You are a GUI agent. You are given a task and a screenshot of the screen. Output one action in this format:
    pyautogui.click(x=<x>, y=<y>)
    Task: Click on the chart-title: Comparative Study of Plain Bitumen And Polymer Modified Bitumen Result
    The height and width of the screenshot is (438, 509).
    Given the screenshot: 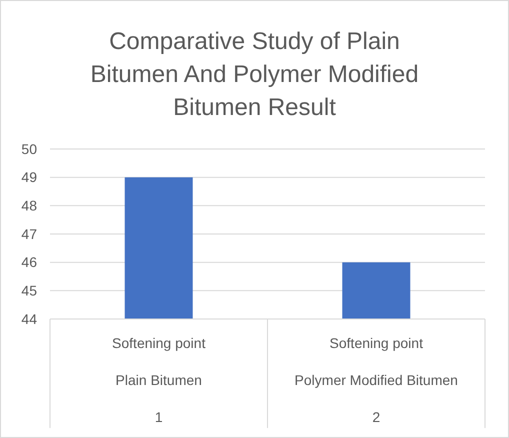 What is the action you would take?
    pyautogui.click(x=254, y=74)
    